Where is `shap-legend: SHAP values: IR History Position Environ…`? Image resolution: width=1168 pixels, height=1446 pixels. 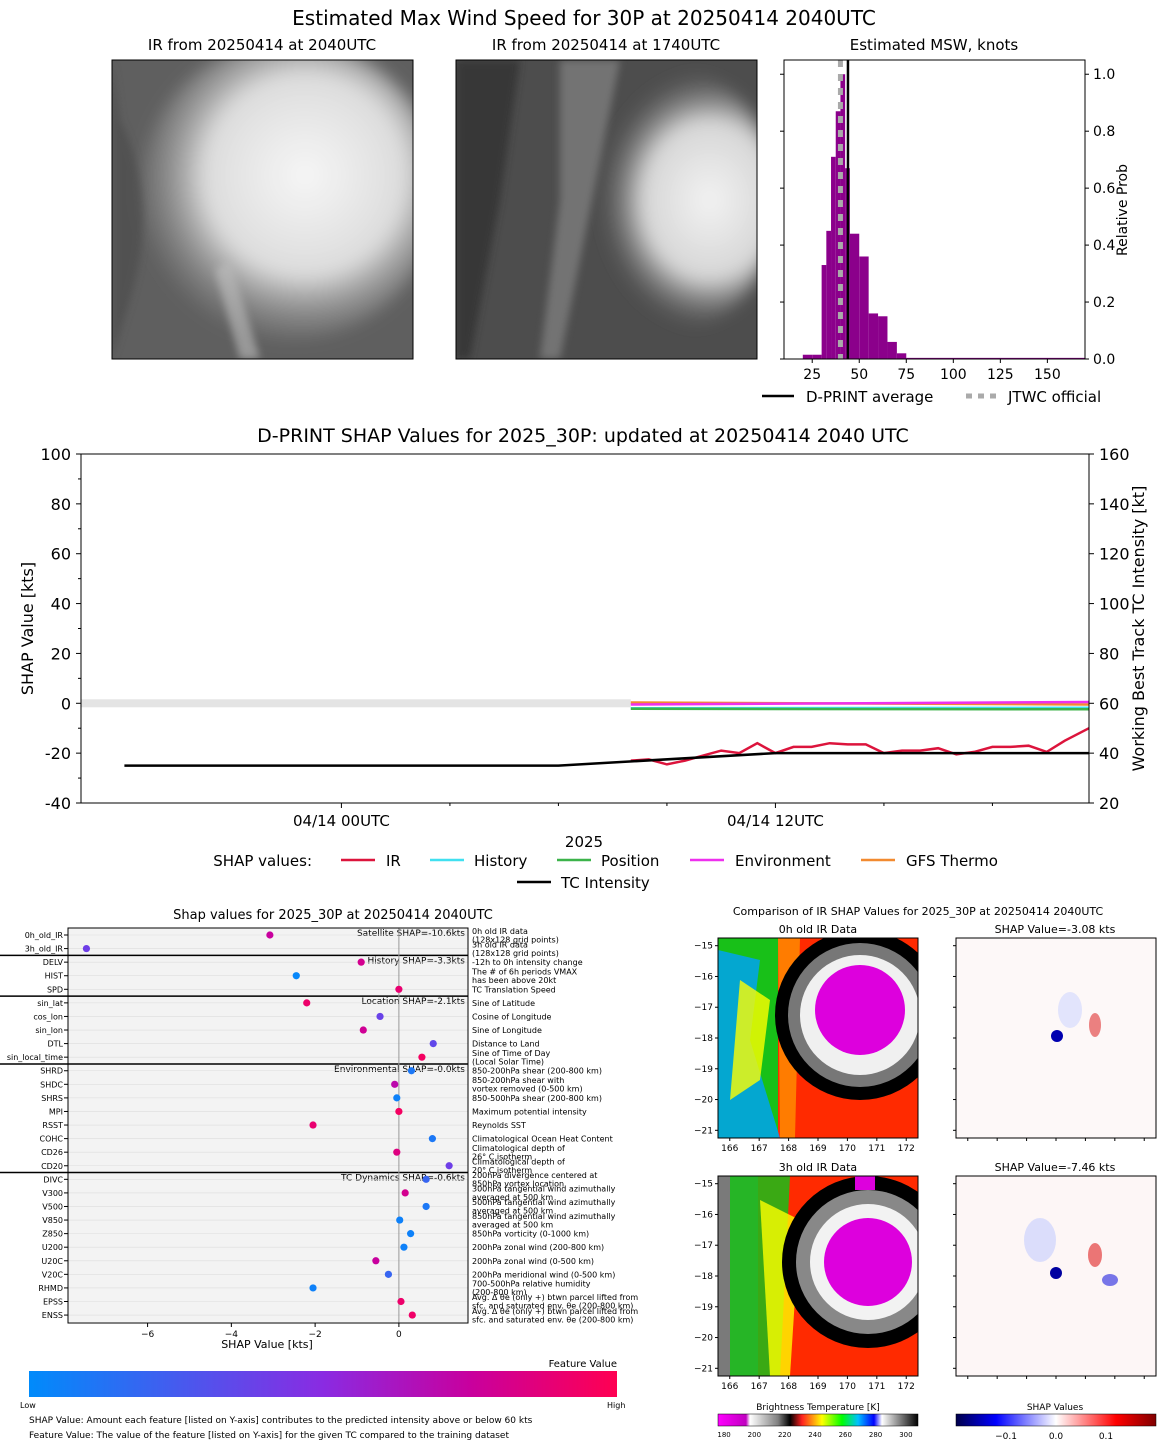
shap-legend: SHAP values: IR History Position Environ… is located at coordinates (605, 872).